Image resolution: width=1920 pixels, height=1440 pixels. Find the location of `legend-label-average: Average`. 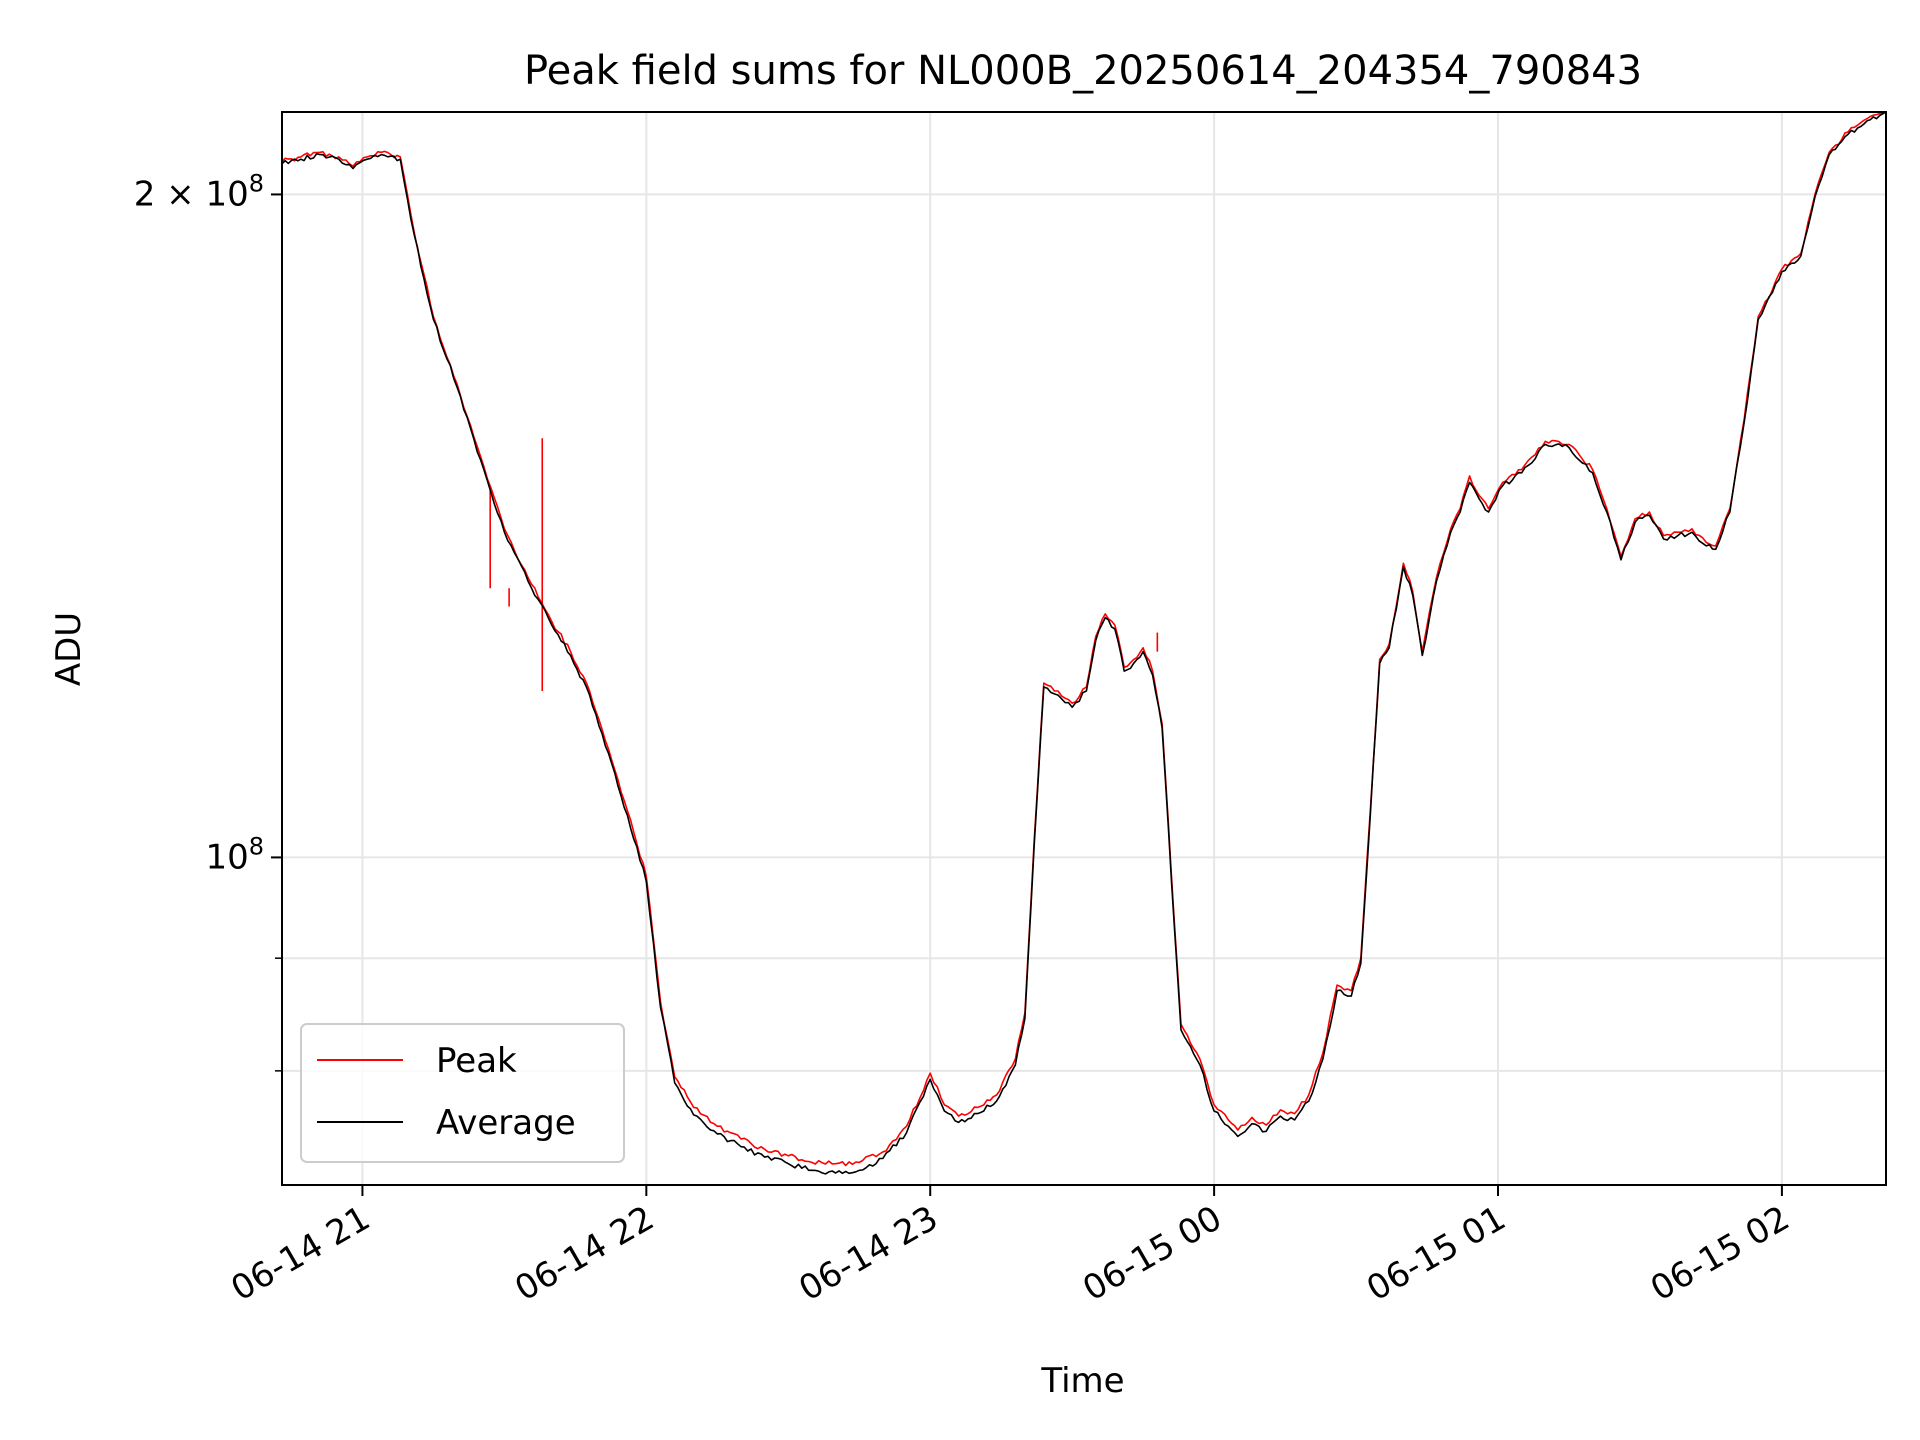

legend-label-average: Average is located at coordinates (506, 1123).